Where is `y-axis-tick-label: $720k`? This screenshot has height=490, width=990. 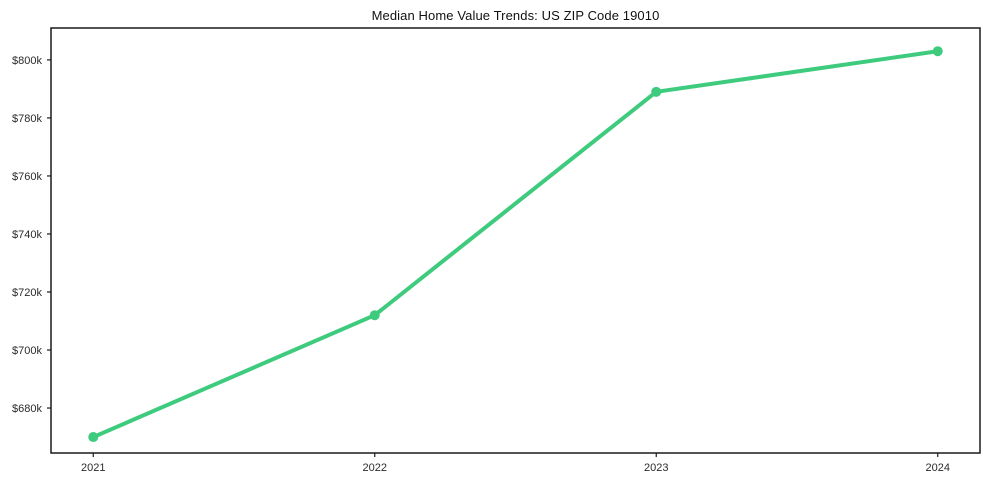 y-axis-tick-label: $720k is located at coordinates (27, 293).